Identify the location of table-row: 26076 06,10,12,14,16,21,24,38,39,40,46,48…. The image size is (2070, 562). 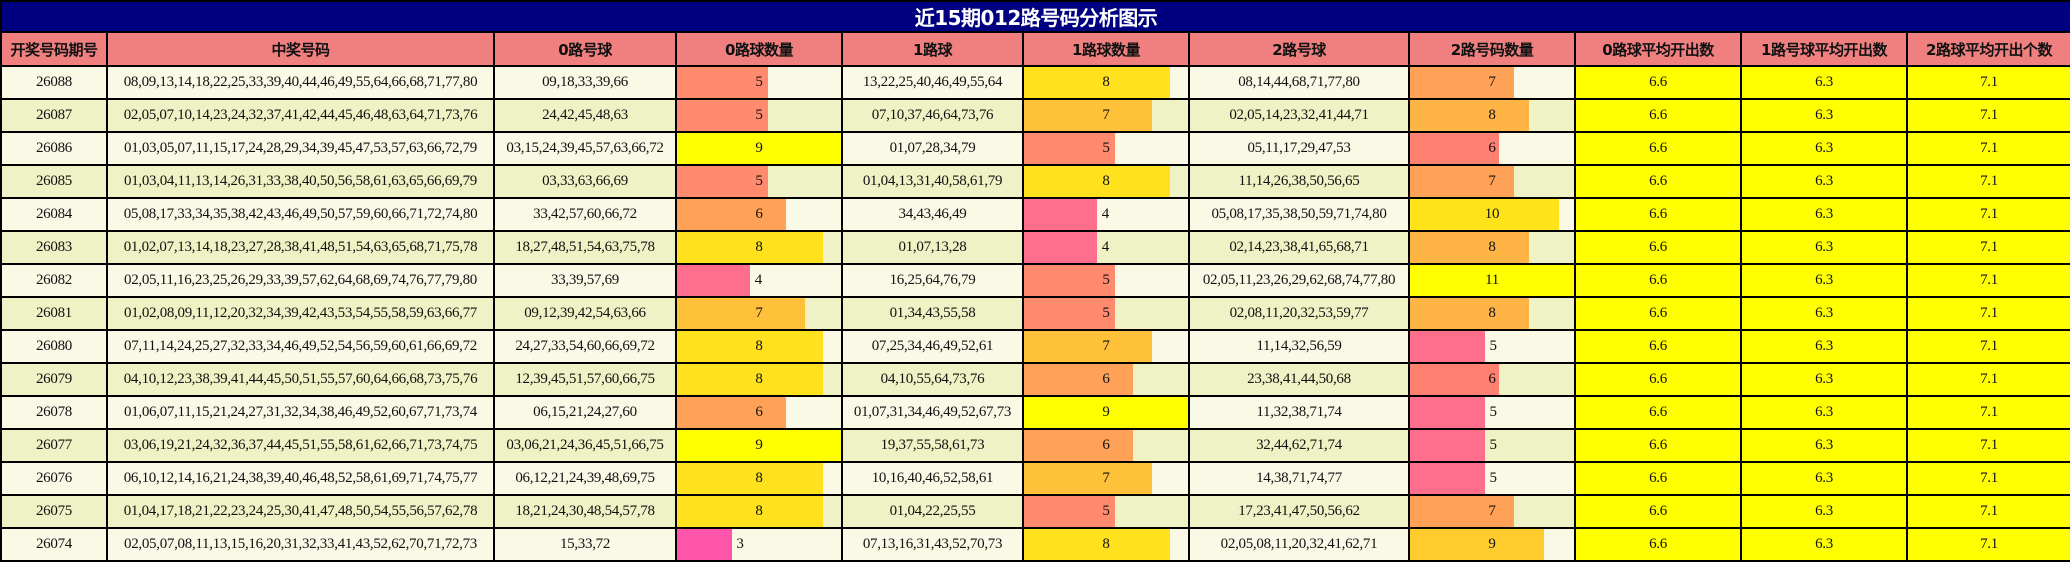
(1035, 478).